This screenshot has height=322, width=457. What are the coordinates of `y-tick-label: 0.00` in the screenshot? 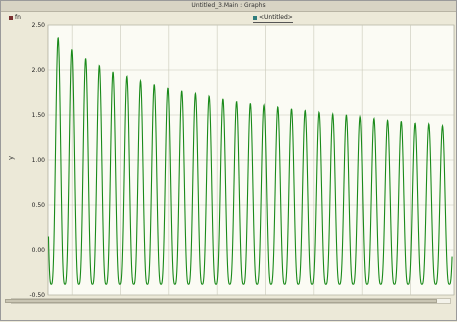 It's located at (39, 250).